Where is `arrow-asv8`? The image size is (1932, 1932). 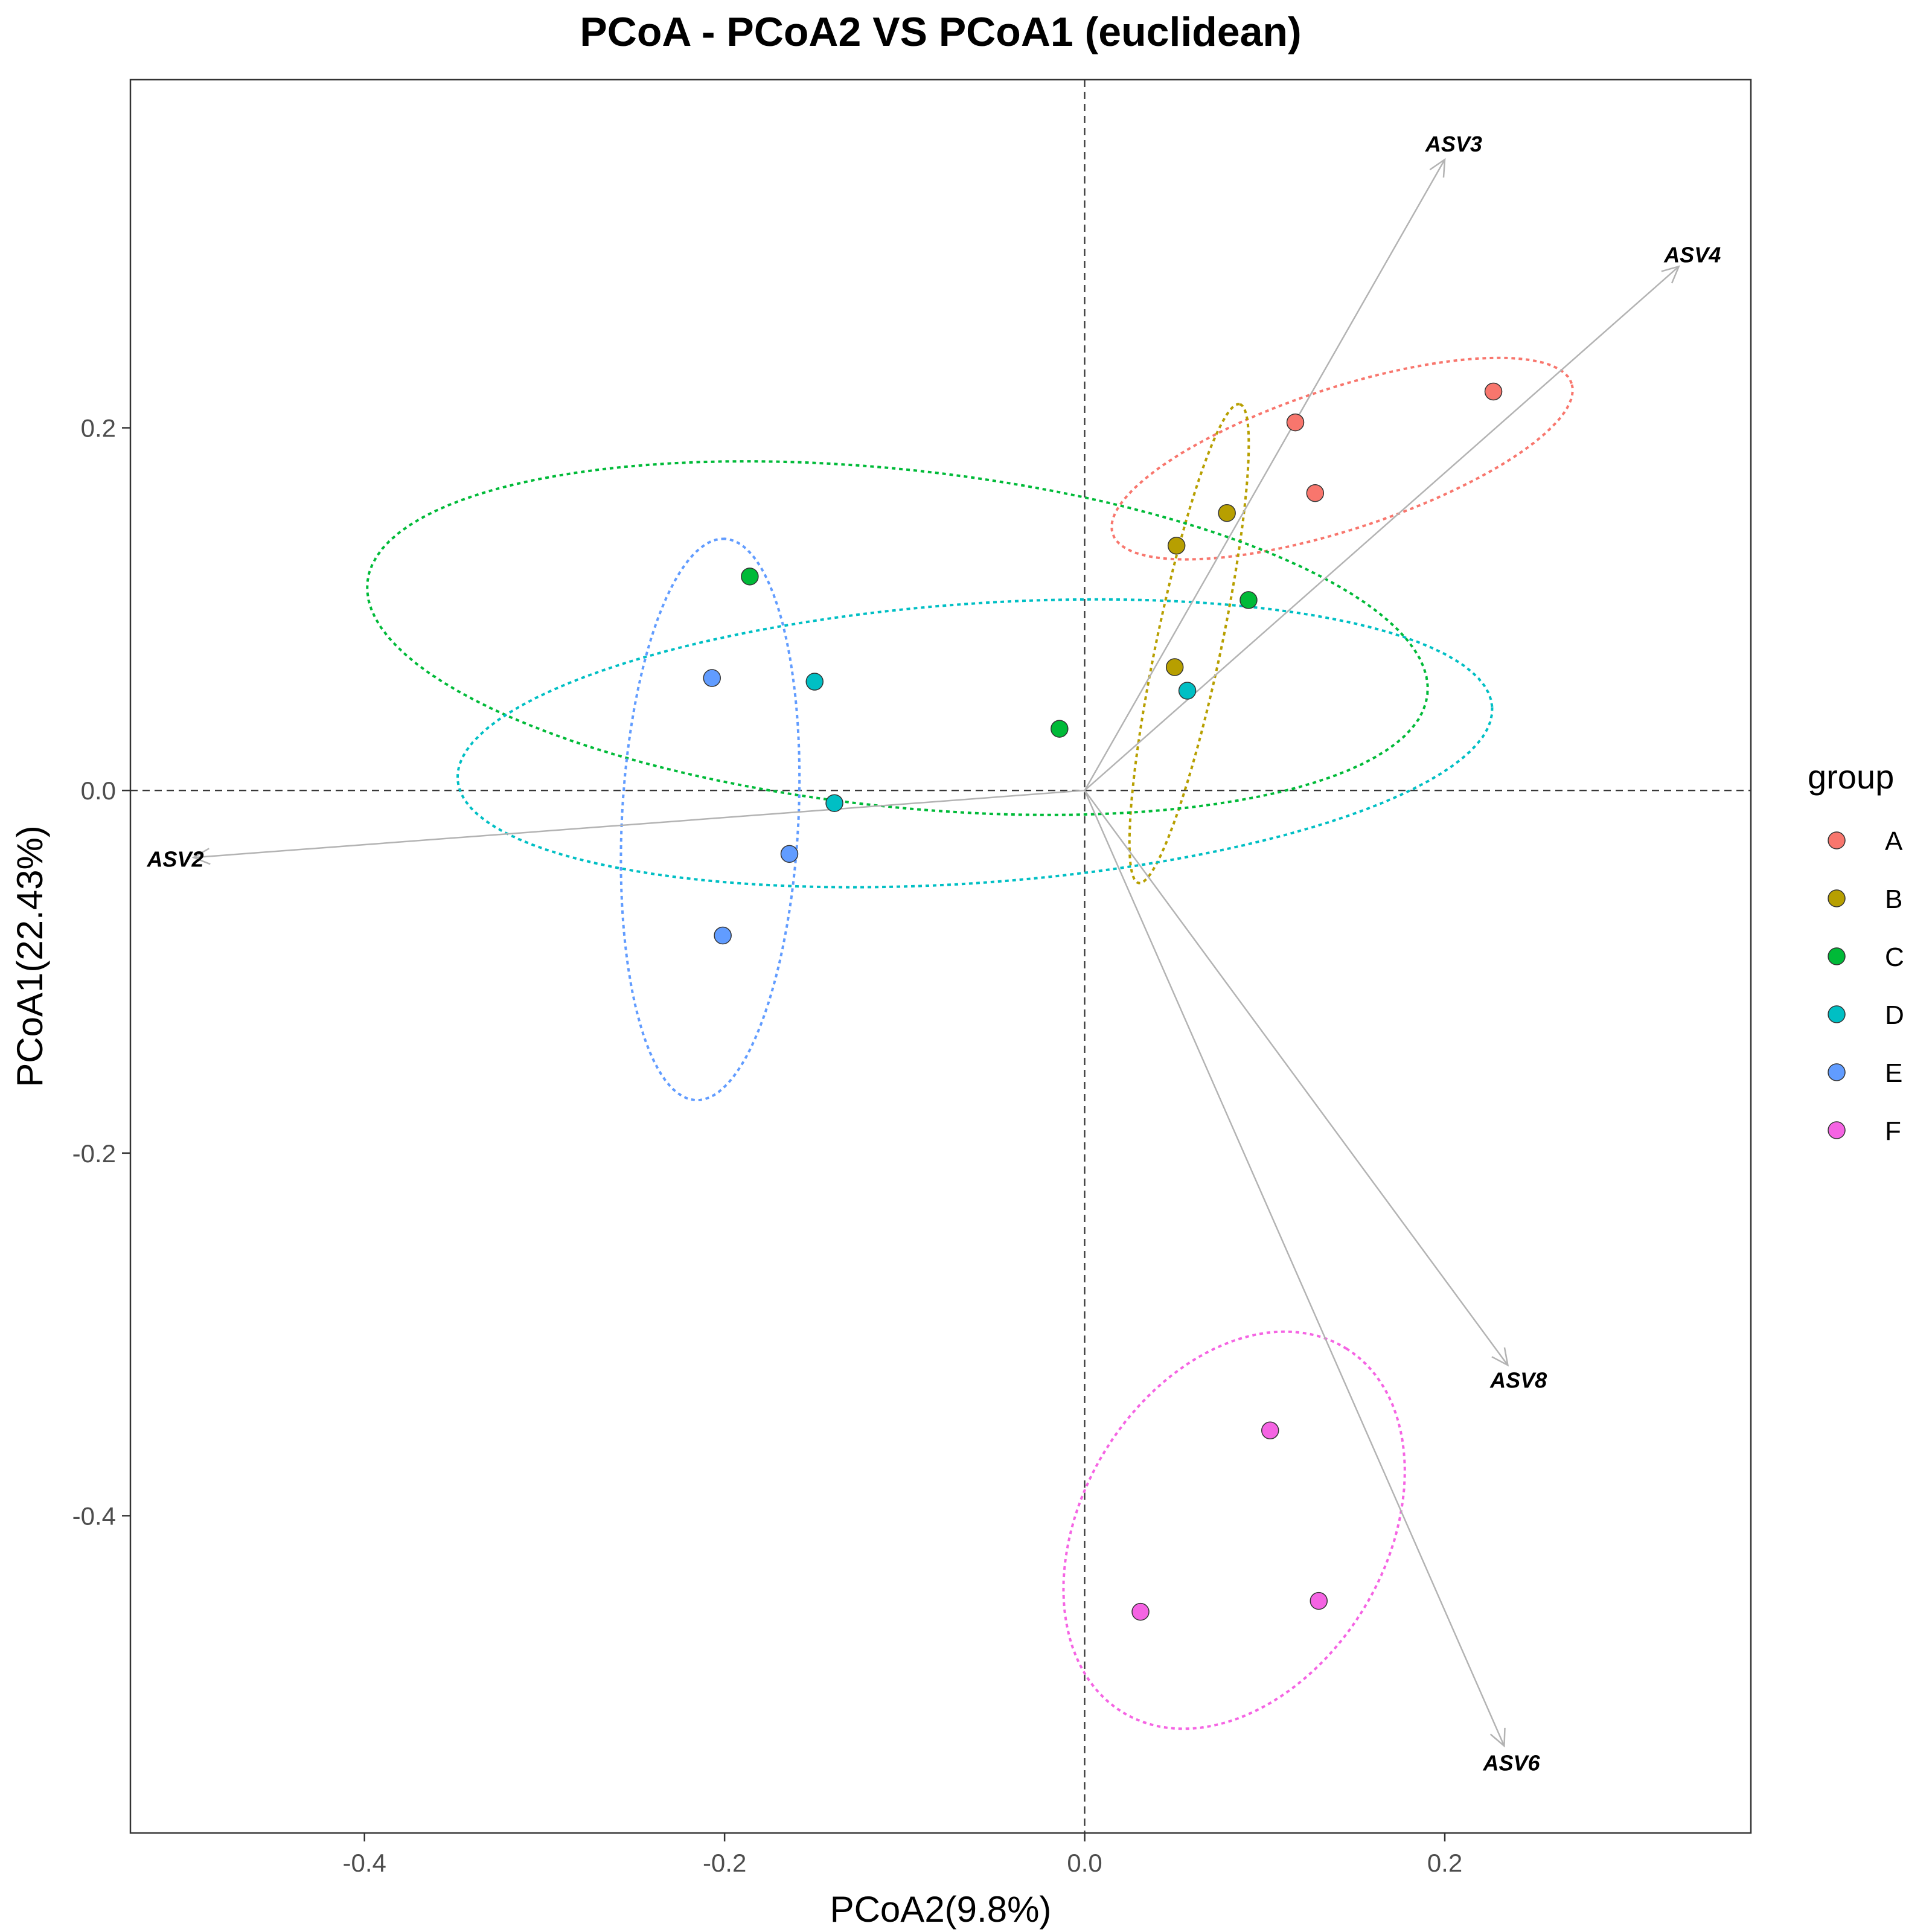 arrow-asv8 is located at coordinates (1296, 1078).